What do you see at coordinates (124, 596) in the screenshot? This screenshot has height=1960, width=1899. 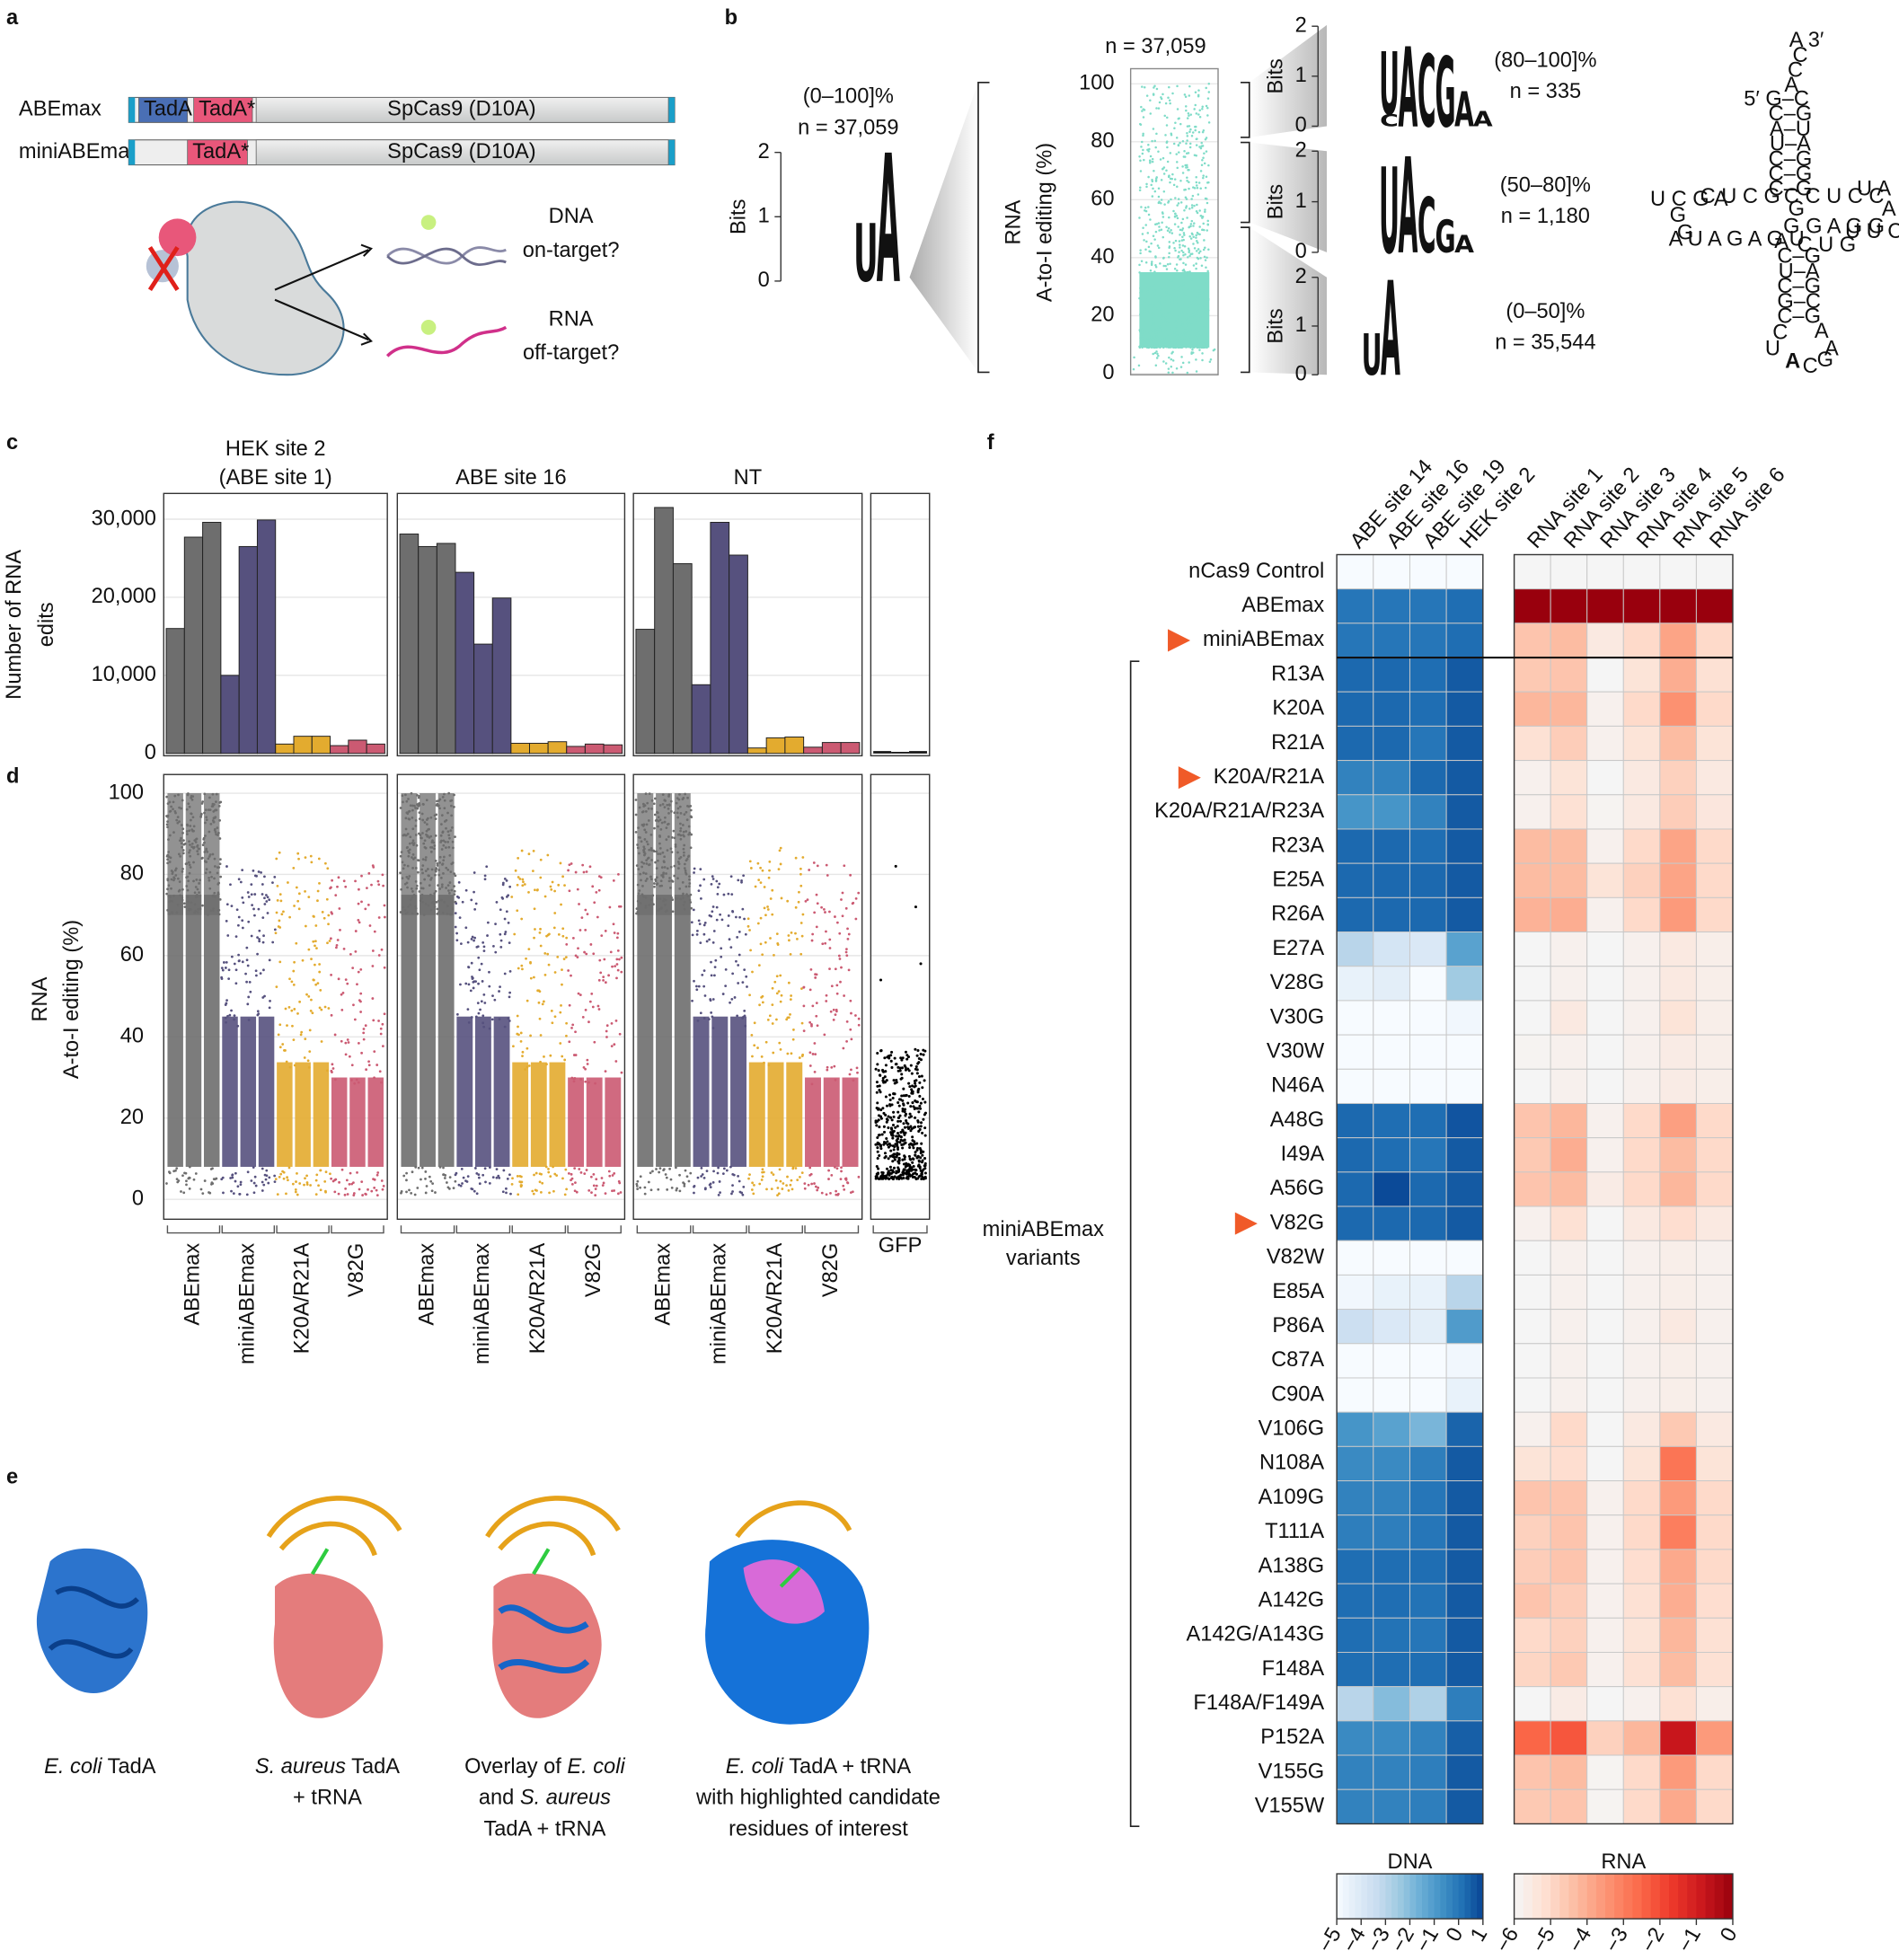 I see `y-tick-label: 20,000` at bounding box center [124, 596].